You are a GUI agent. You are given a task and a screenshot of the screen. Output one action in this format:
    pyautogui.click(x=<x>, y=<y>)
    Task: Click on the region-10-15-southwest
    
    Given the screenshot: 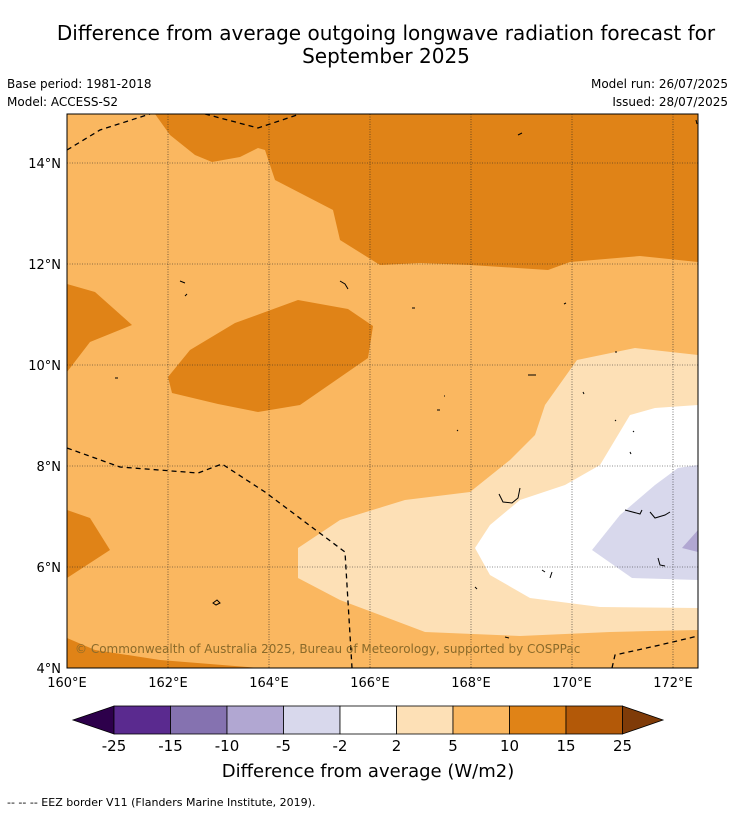 What is the action you would take?
    pyautogui.click(x=163, y=653)
    